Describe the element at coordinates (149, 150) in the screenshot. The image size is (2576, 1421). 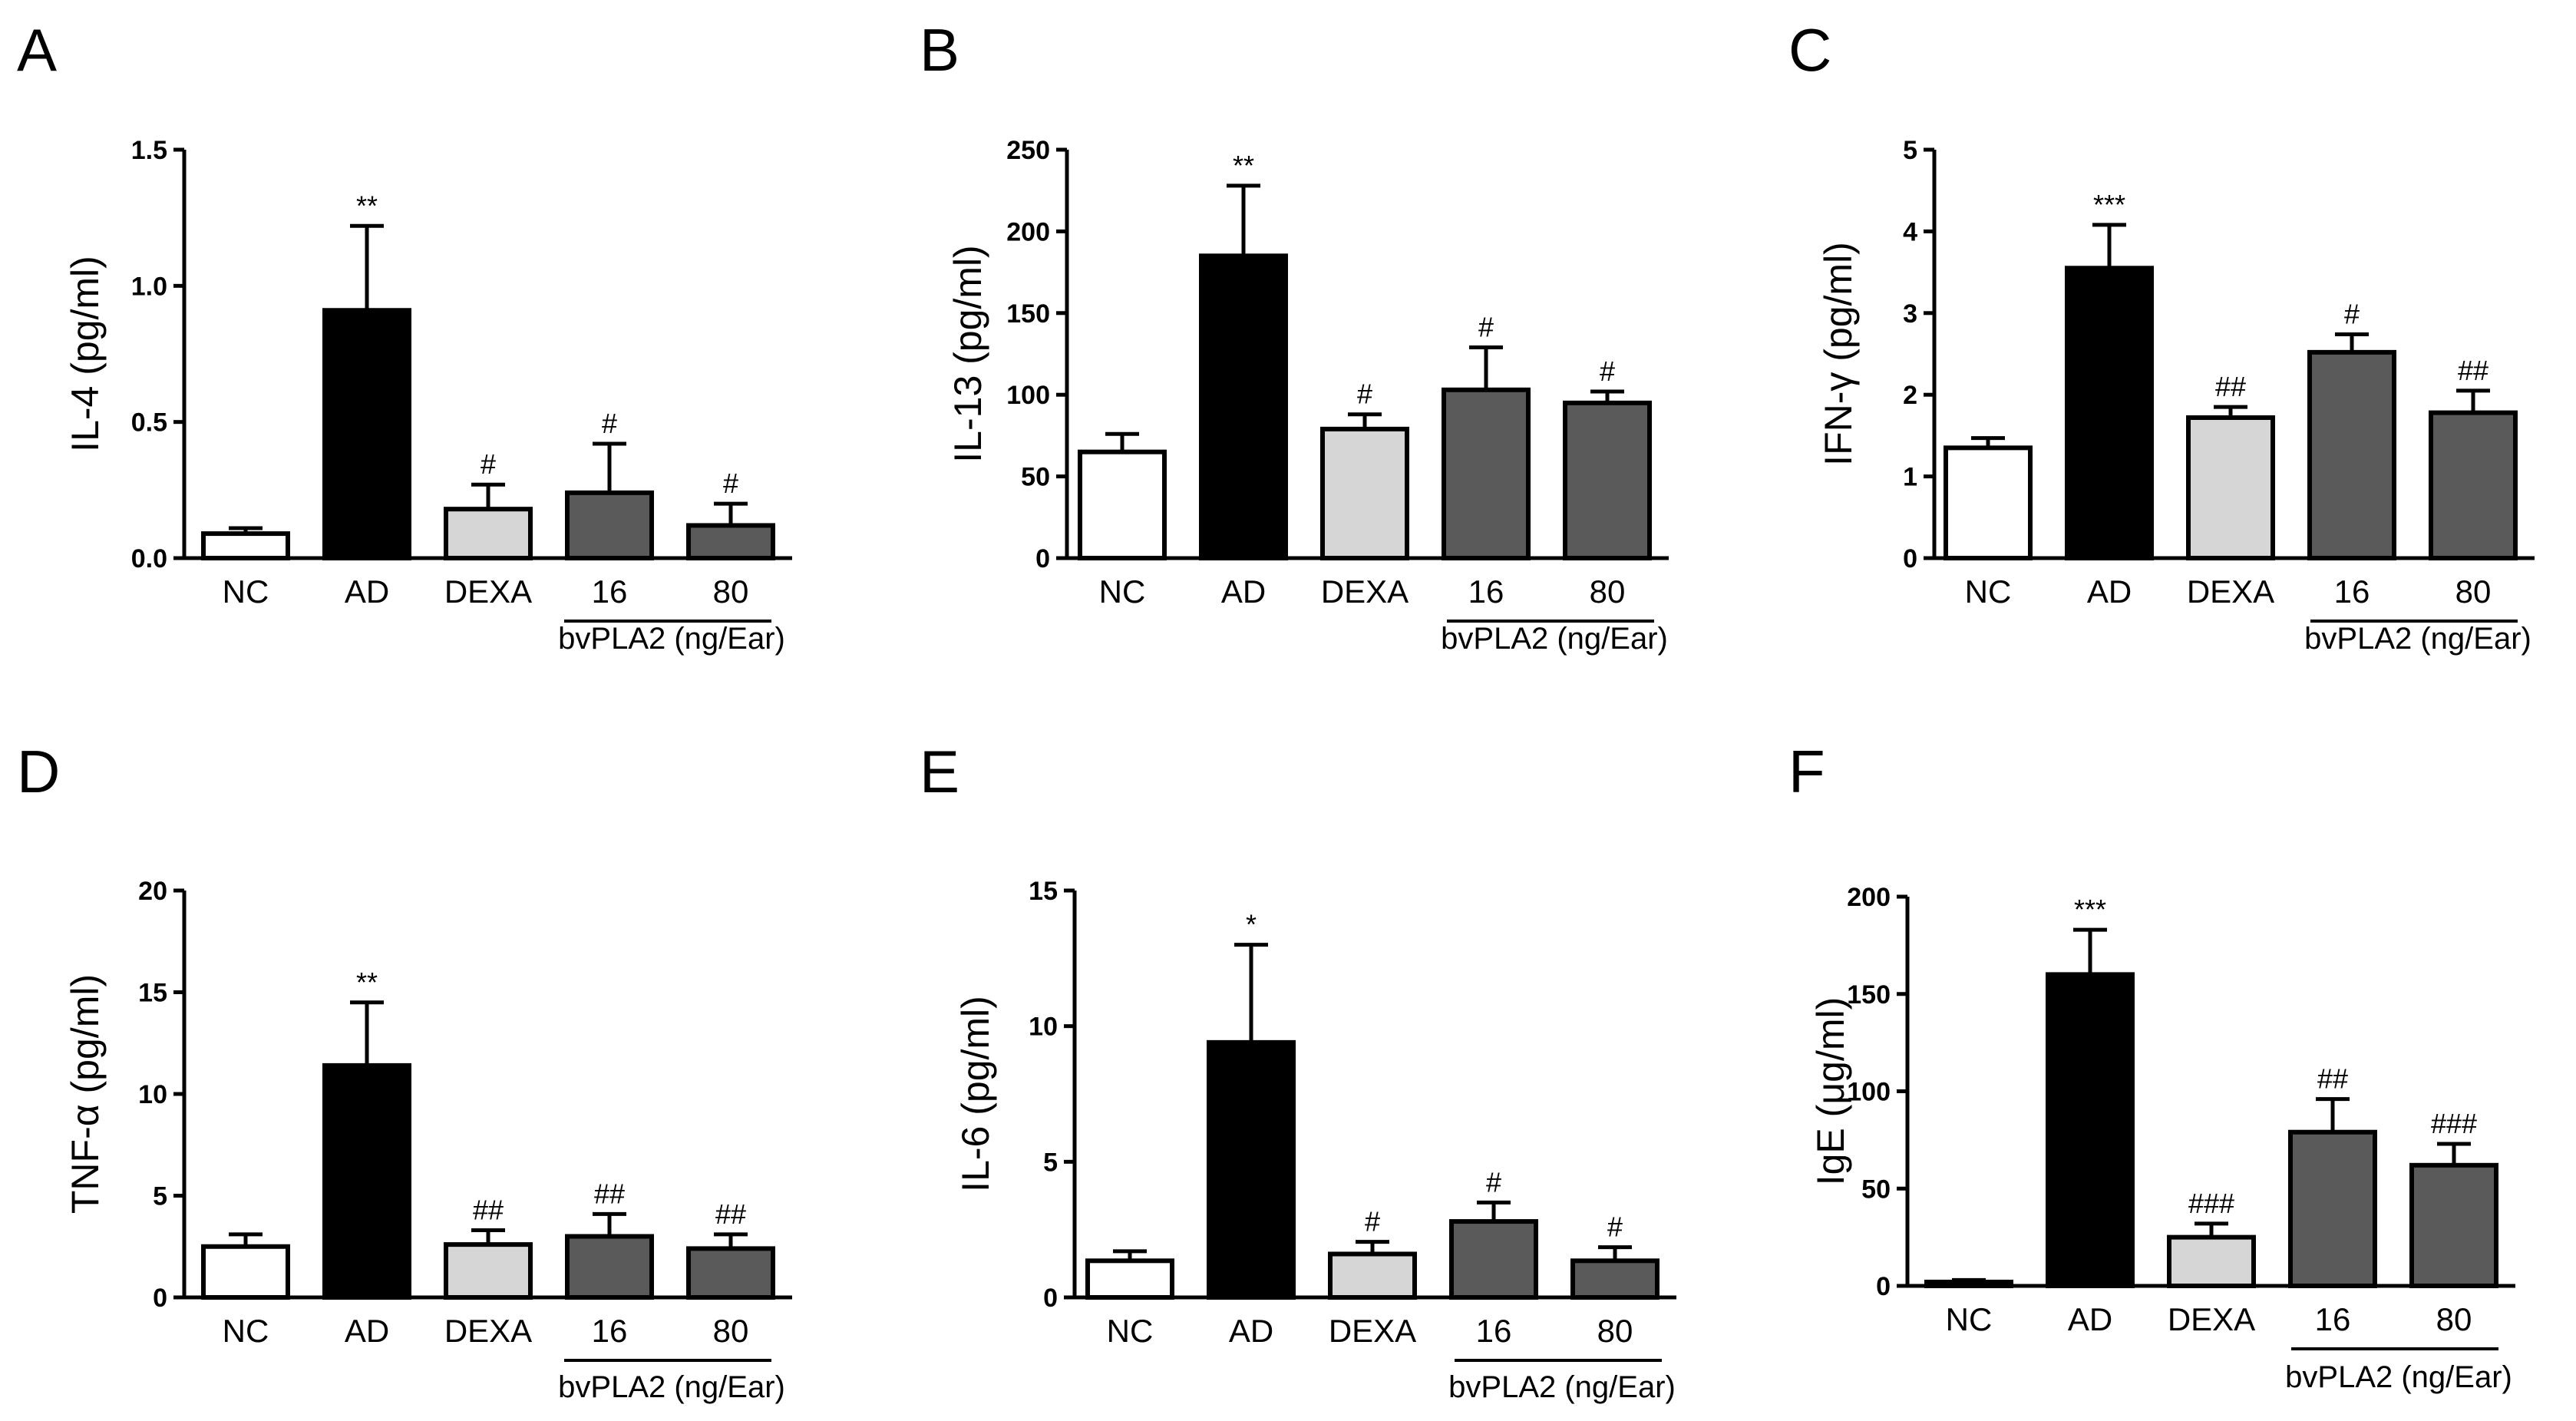
I see `y-tick-label: 1.5` at that location.